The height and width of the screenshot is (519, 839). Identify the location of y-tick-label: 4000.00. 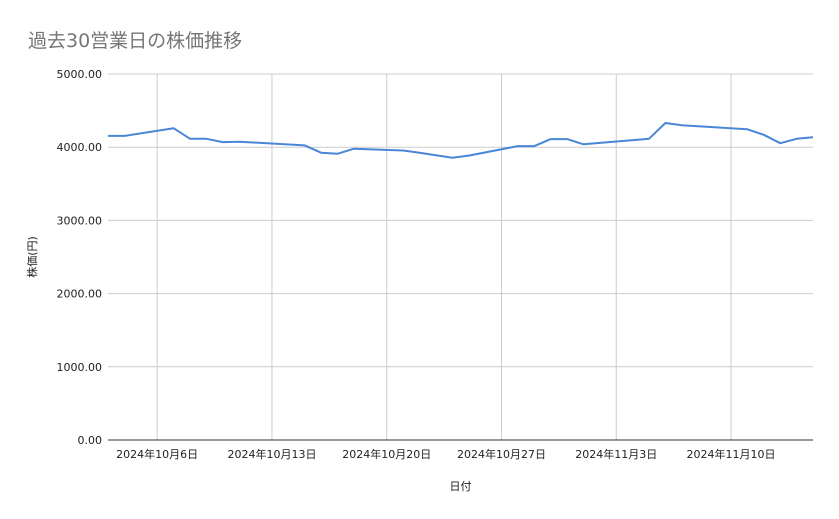
(80, 147).